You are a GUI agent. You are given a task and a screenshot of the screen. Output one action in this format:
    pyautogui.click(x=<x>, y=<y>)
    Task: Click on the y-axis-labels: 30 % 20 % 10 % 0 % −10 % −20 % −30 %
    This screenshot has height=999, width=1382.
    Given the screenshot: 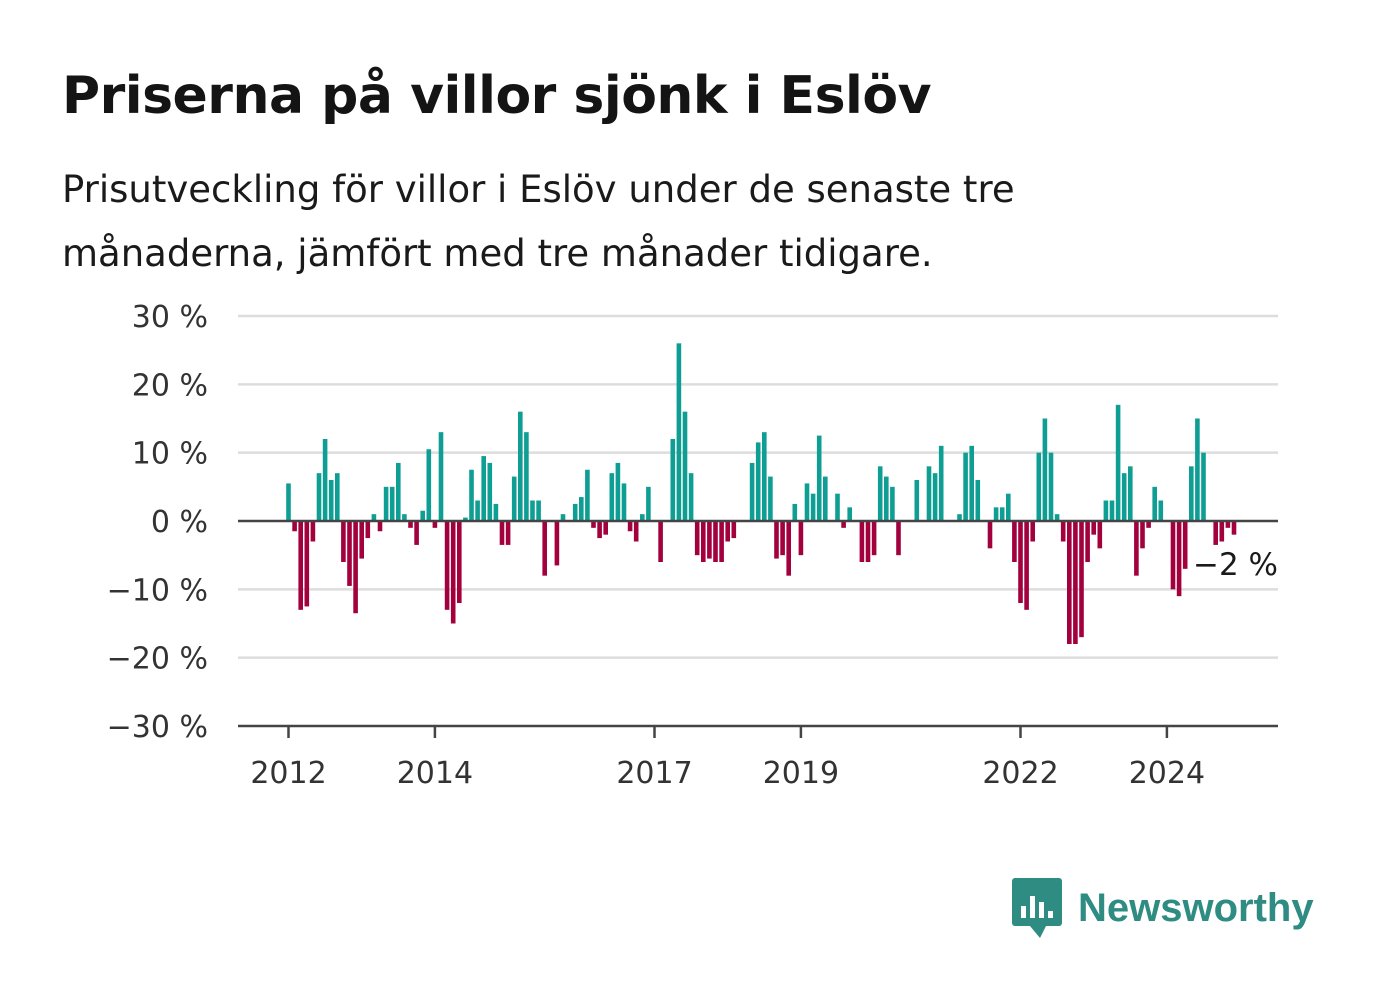 What is the action you would take?
    pyautogui.click(x=157, y=522)
    